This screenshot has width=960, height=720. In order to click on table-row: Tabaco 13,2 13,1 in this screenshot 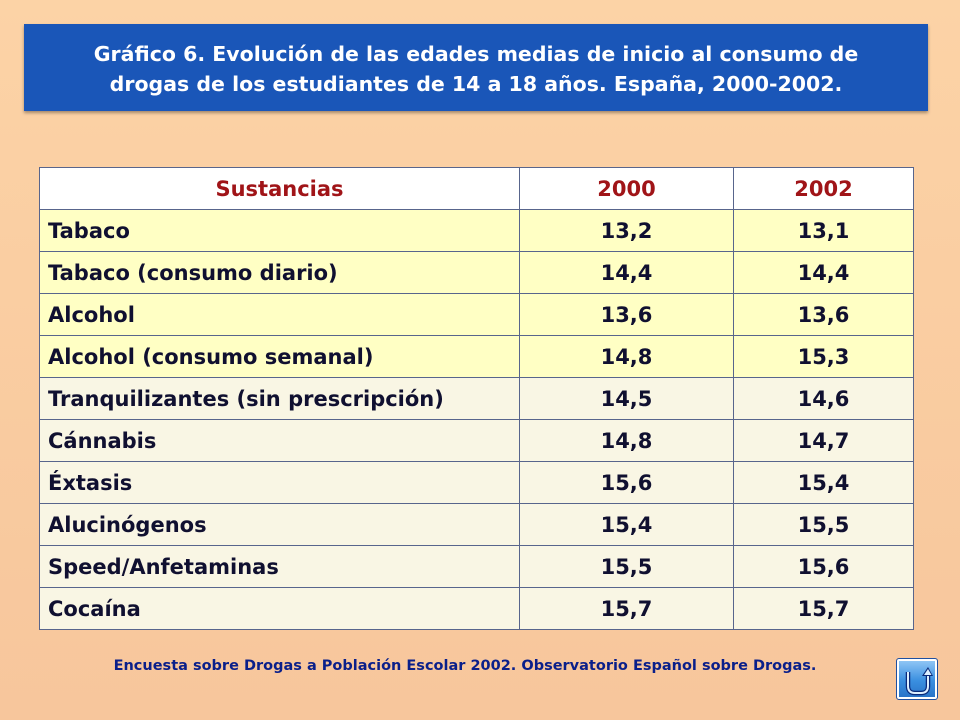, I will do `click(476, 230)`.